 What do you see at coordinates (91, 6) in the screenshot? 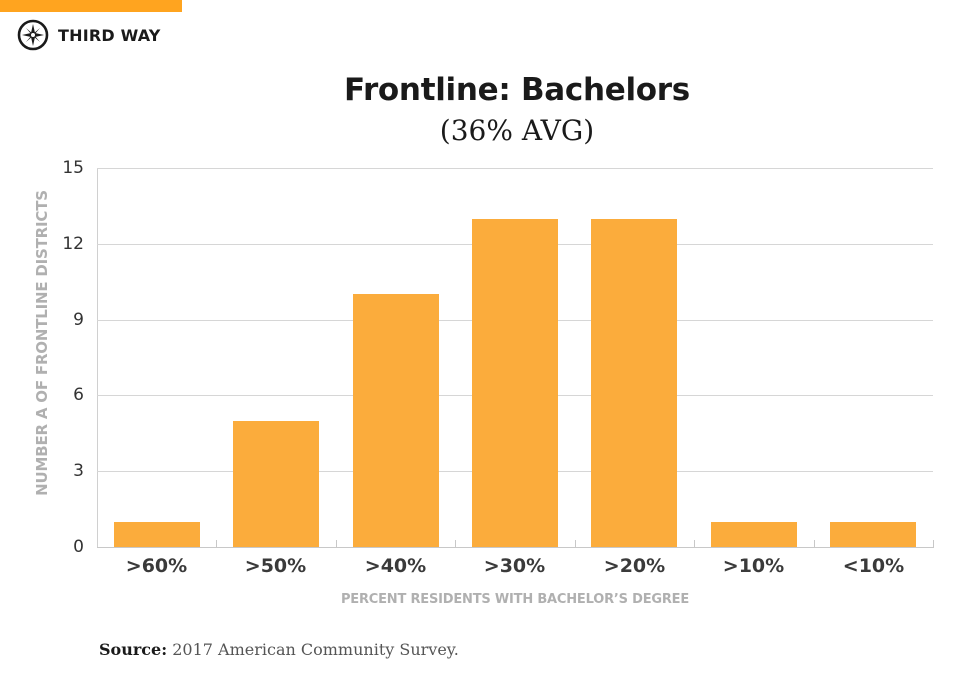
I see `top-accent-bar` at bounding box center [91, 6].